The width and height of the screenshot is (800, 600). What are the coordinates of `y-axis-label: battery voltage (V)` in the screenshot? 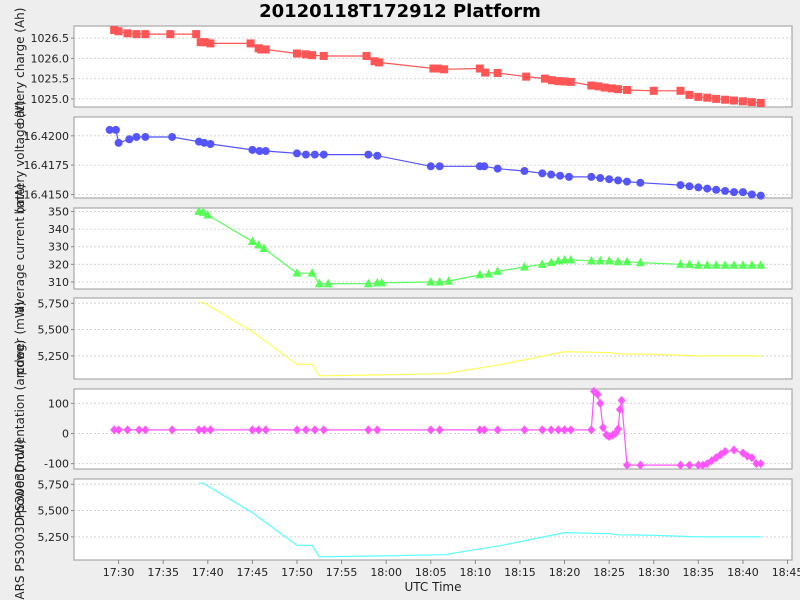 It's located at (20, 158).